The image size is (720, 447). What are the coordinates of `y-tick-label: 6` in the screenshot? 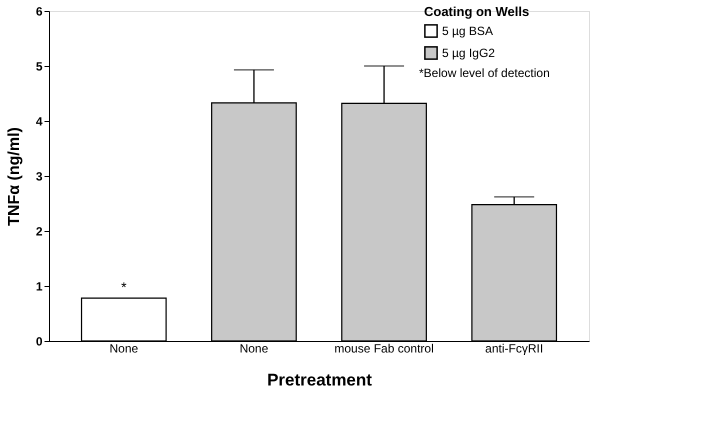 It's located at (39, 11).